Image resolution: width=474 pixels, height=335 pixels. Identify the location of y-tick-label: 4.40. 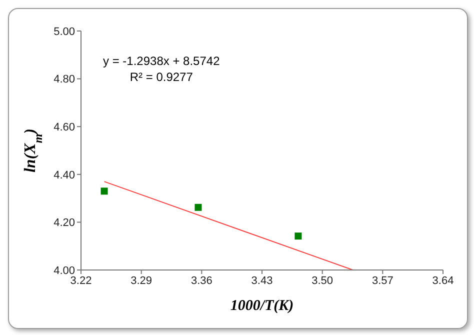
(64, 175).